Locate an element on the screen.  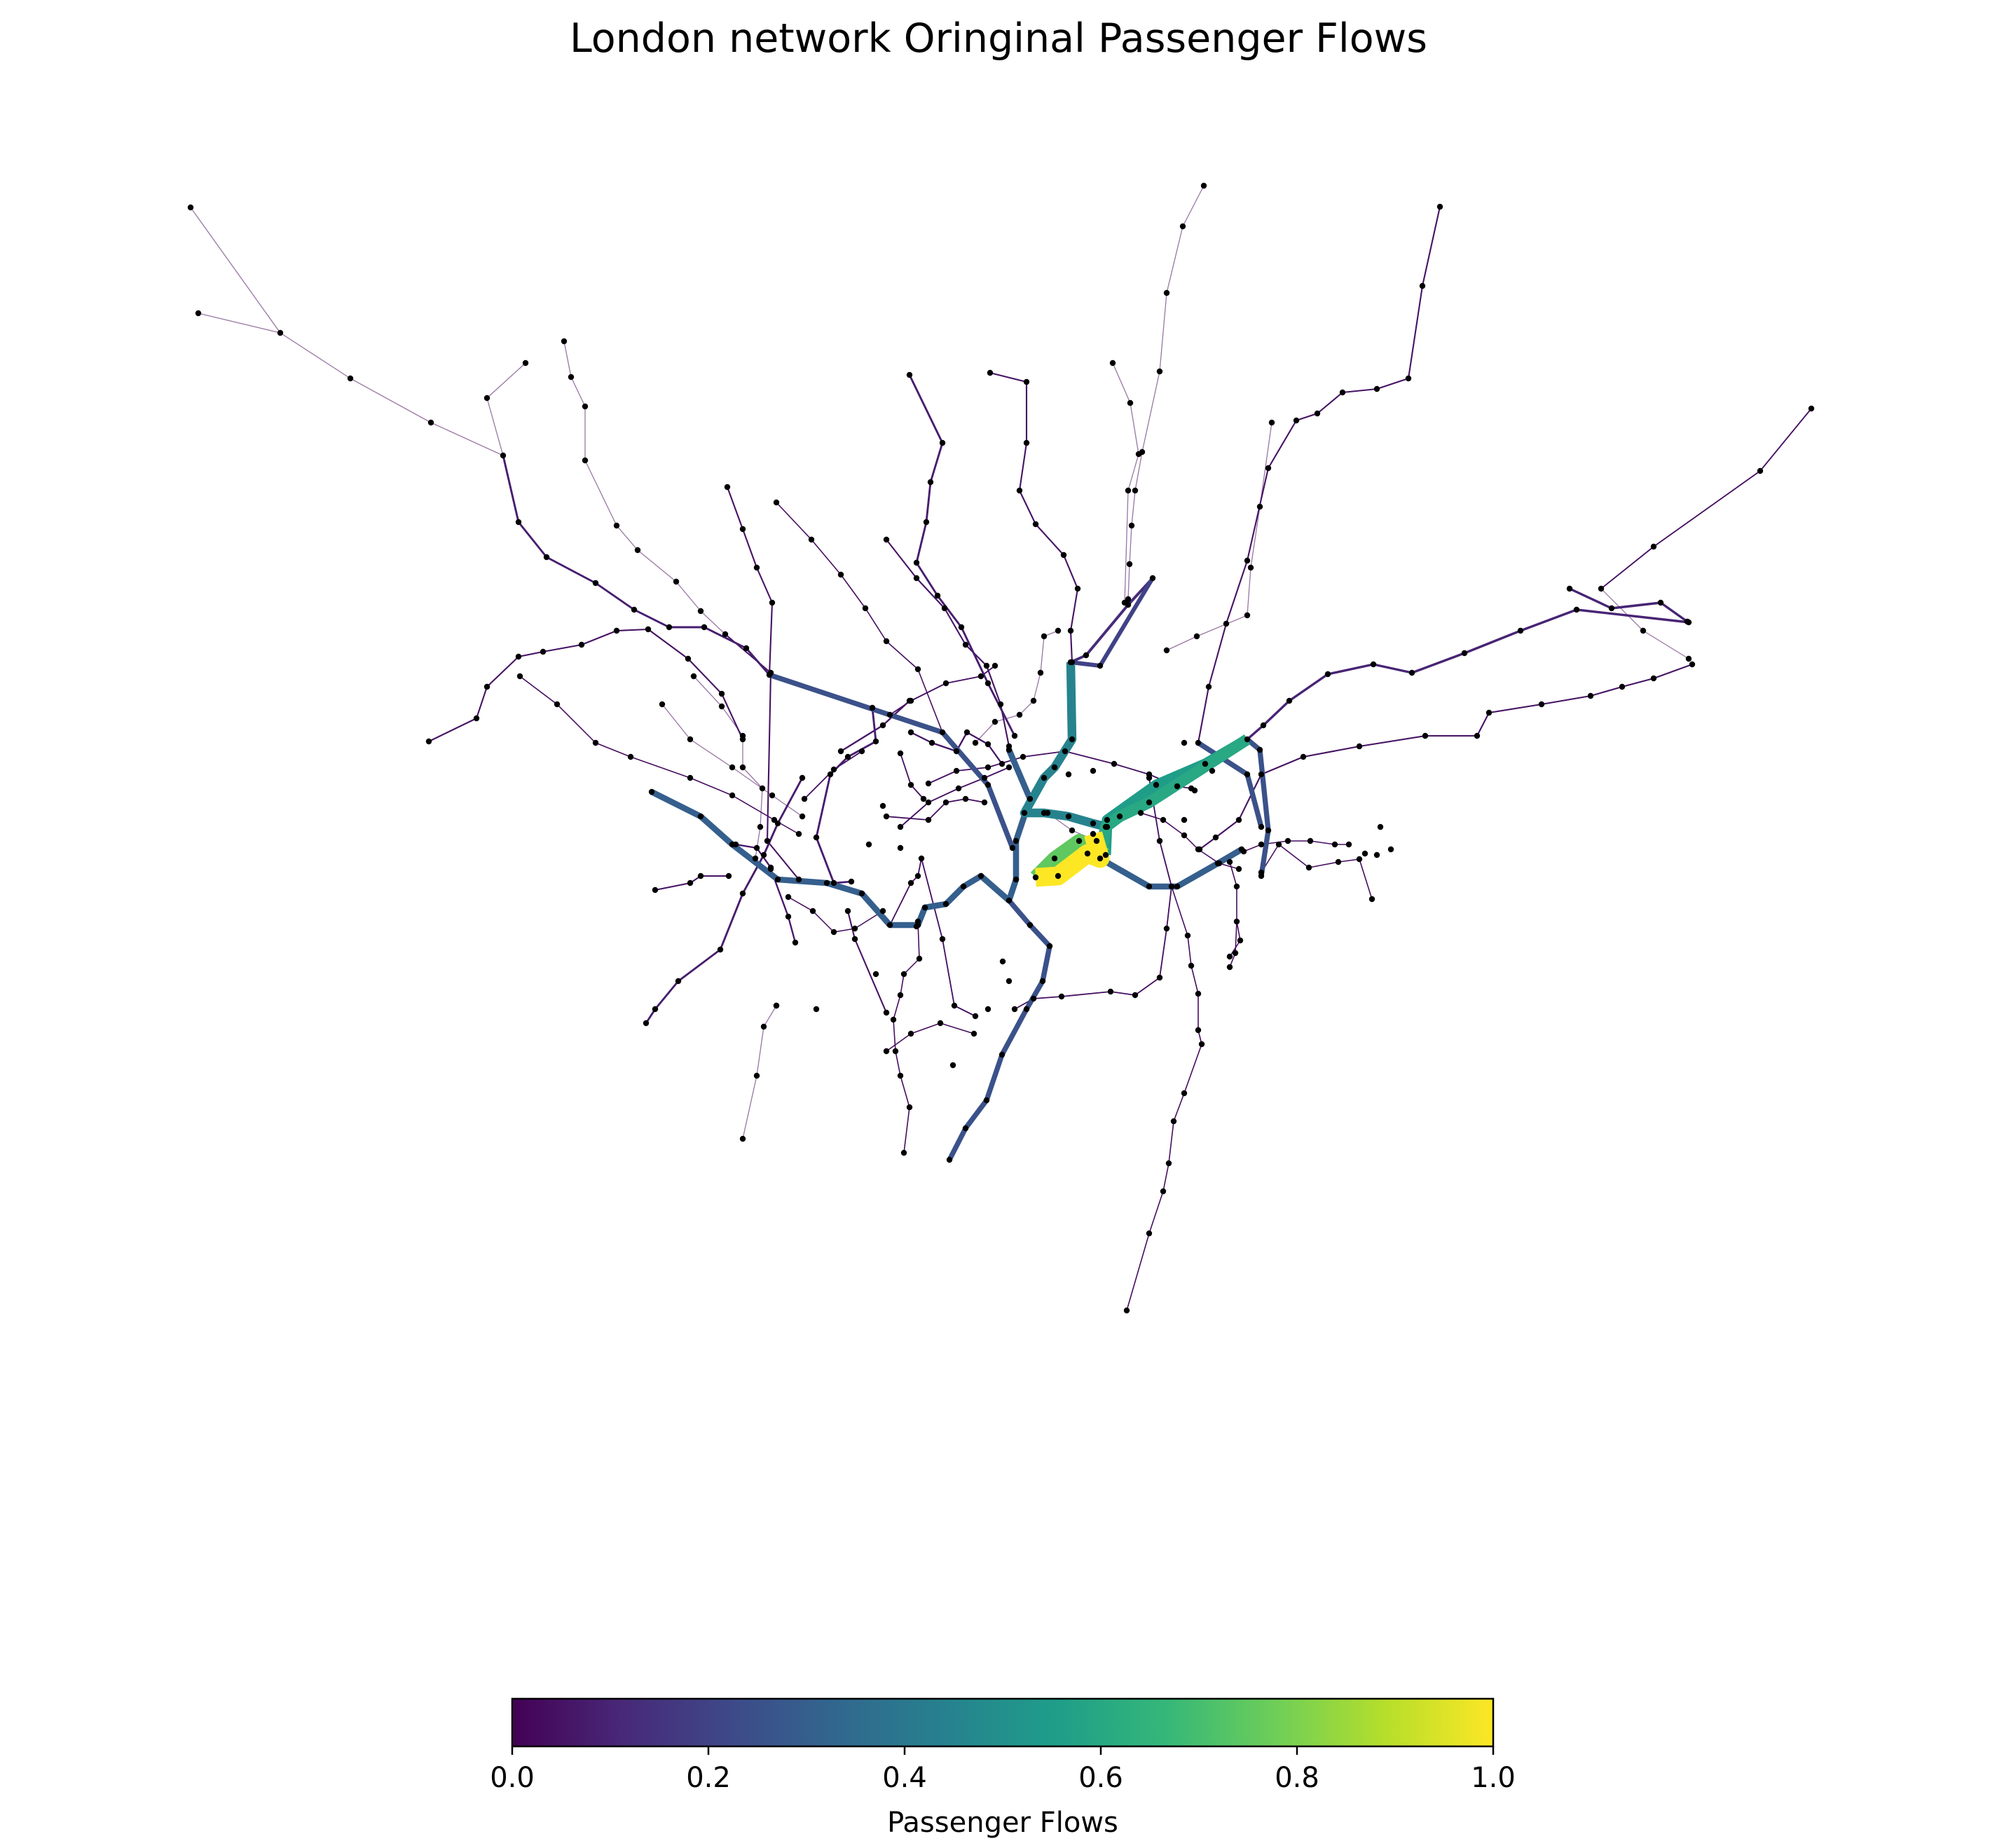
colorbar-label: Passenger Flows is located at coordinates (1003, 1823).